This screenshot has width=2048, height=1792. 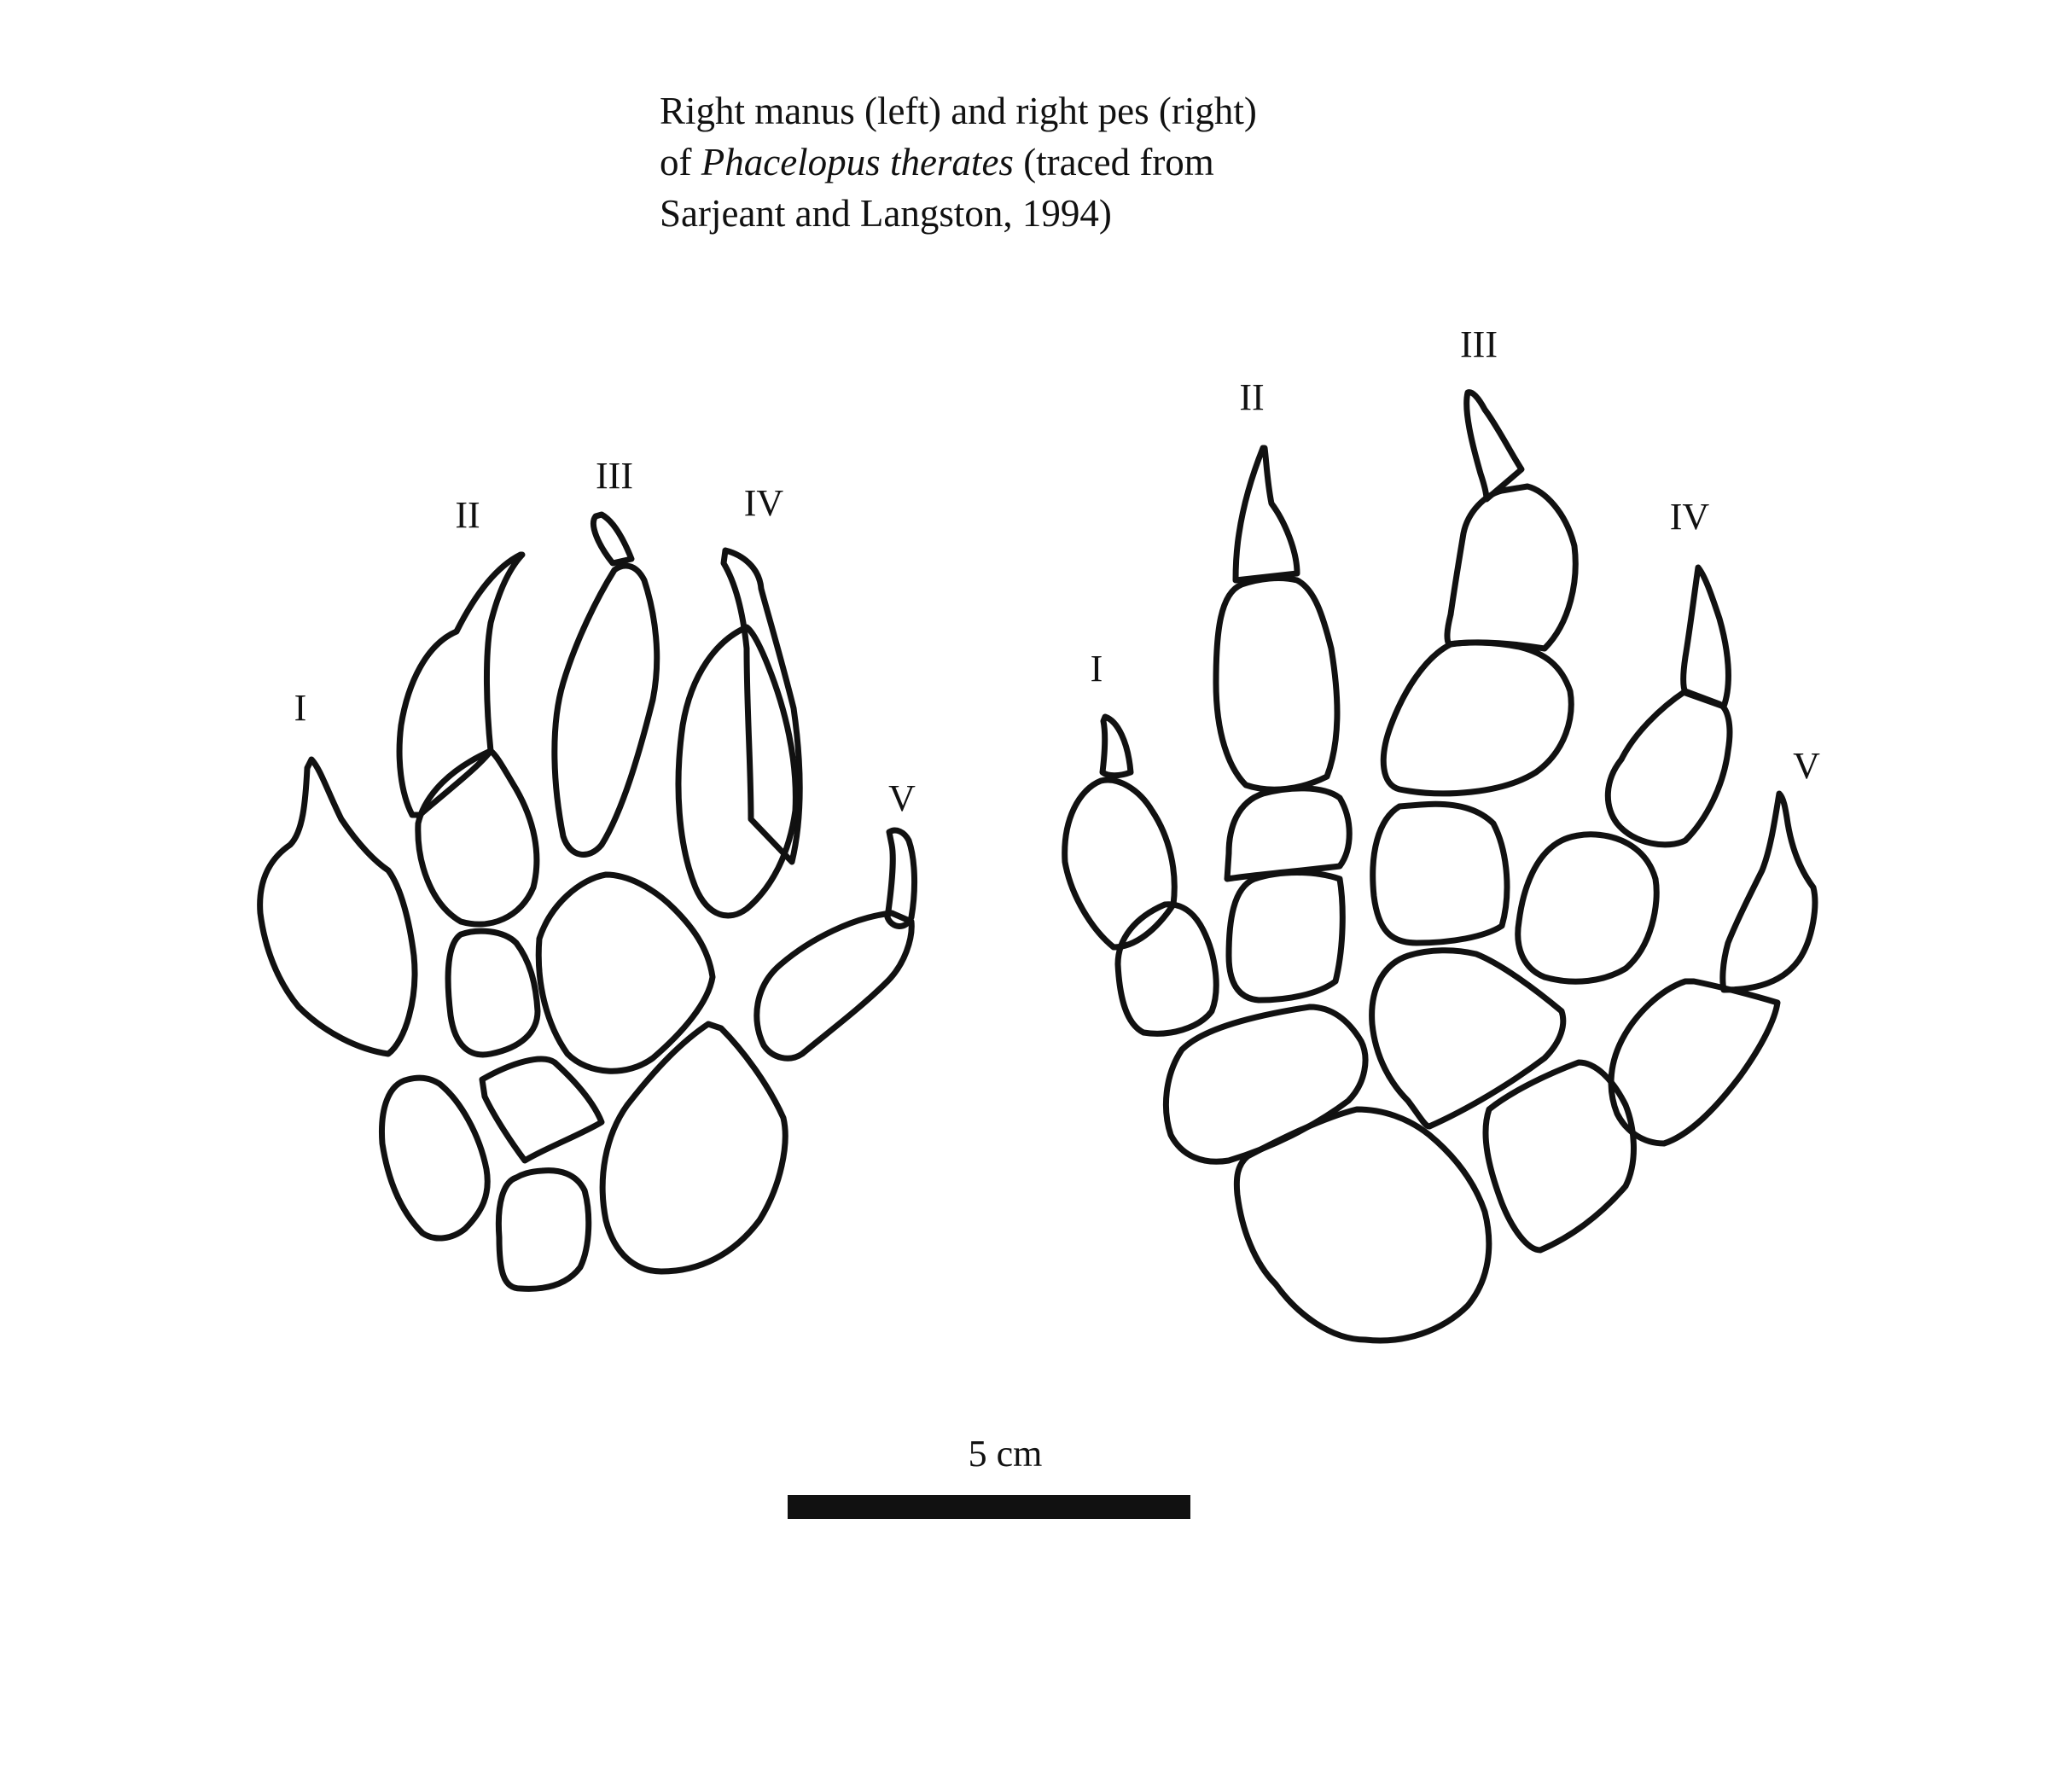 I want to click on caption-line-2-prefix: of, so click(x=680, y=162).